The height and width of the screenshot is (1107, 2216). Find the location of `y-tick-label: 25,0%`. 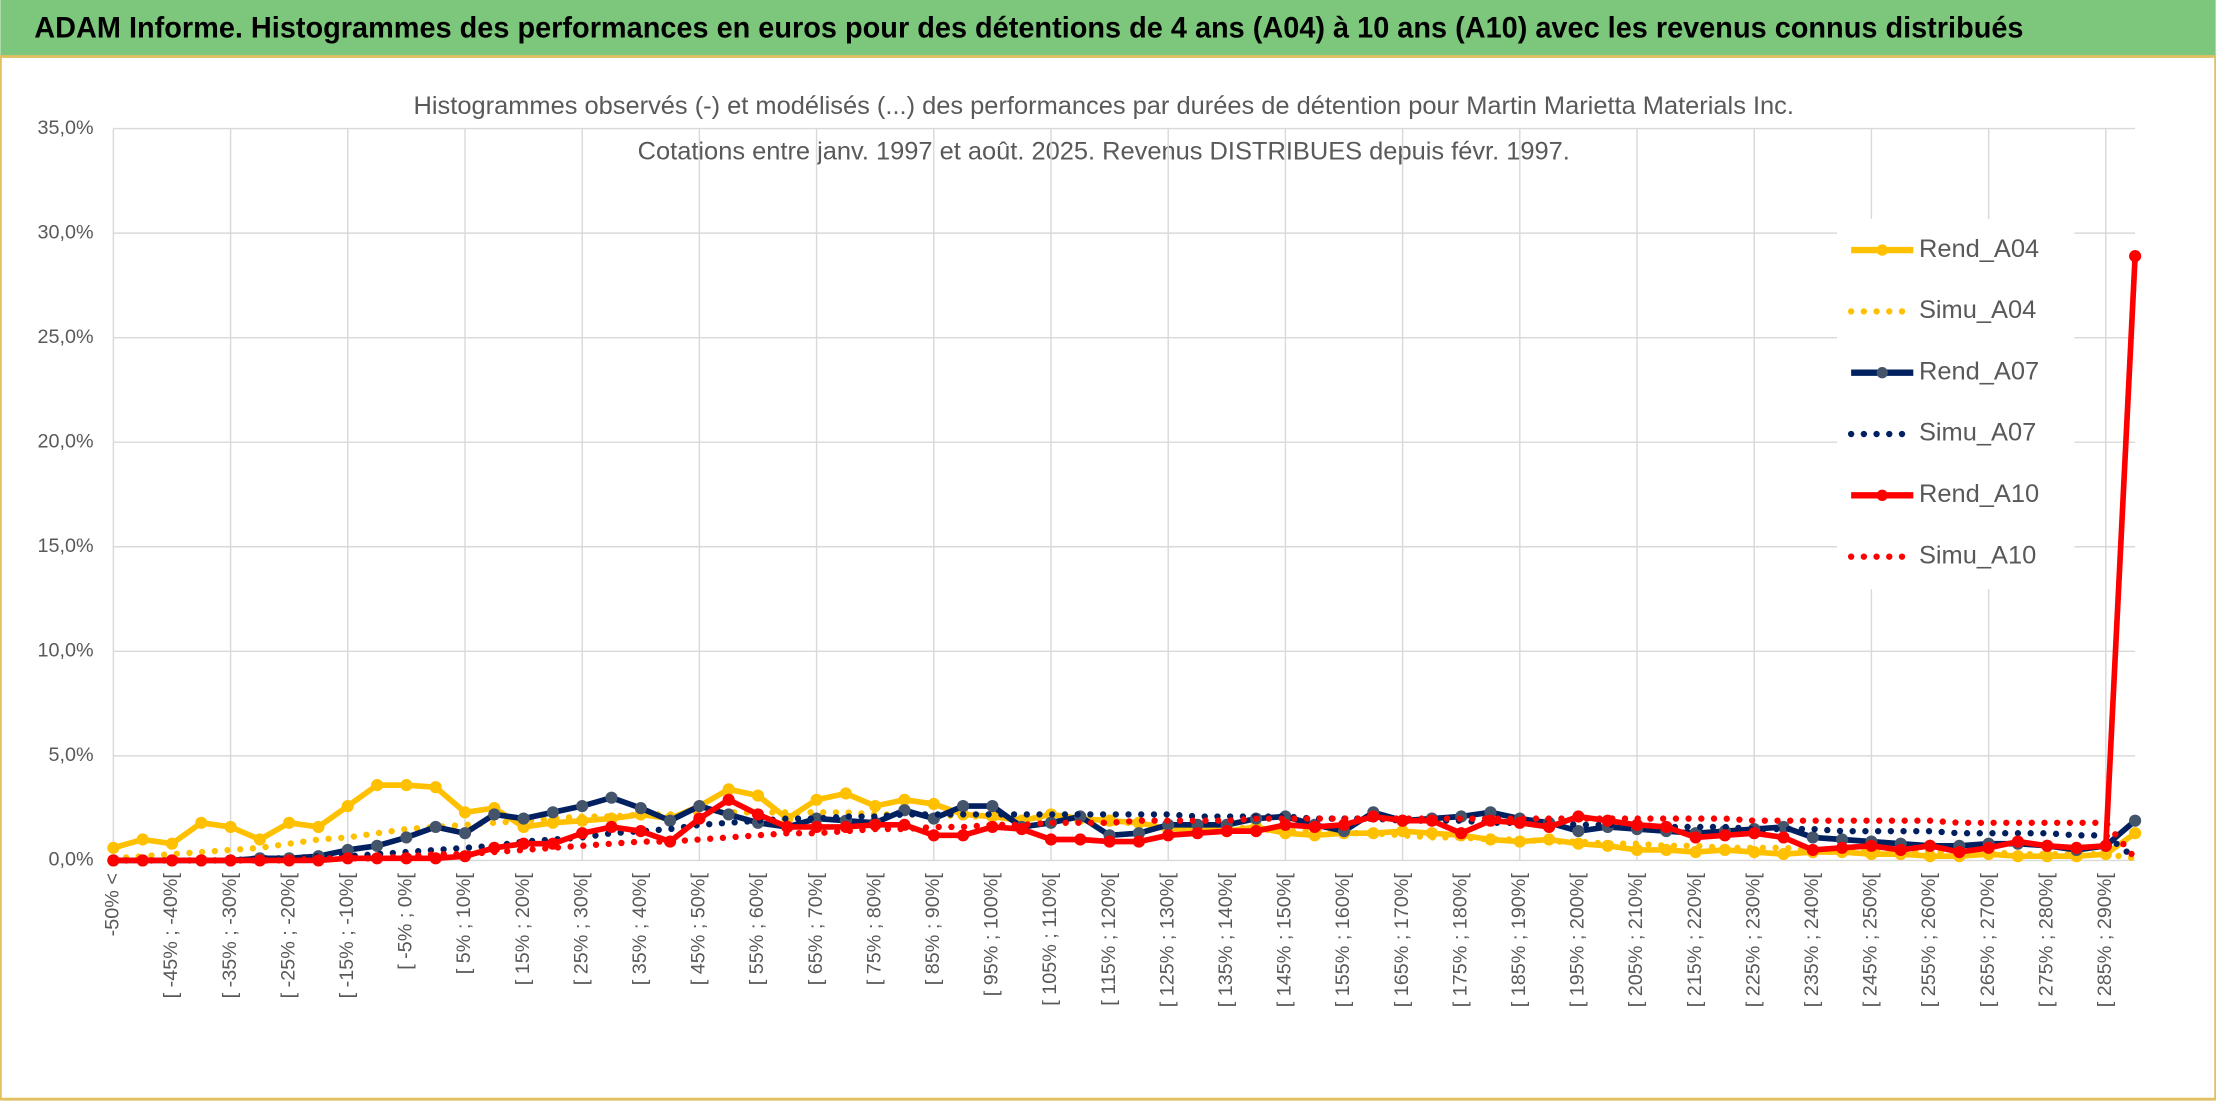

y-tick-label: 25,0% is located at coordinates (66, 337).